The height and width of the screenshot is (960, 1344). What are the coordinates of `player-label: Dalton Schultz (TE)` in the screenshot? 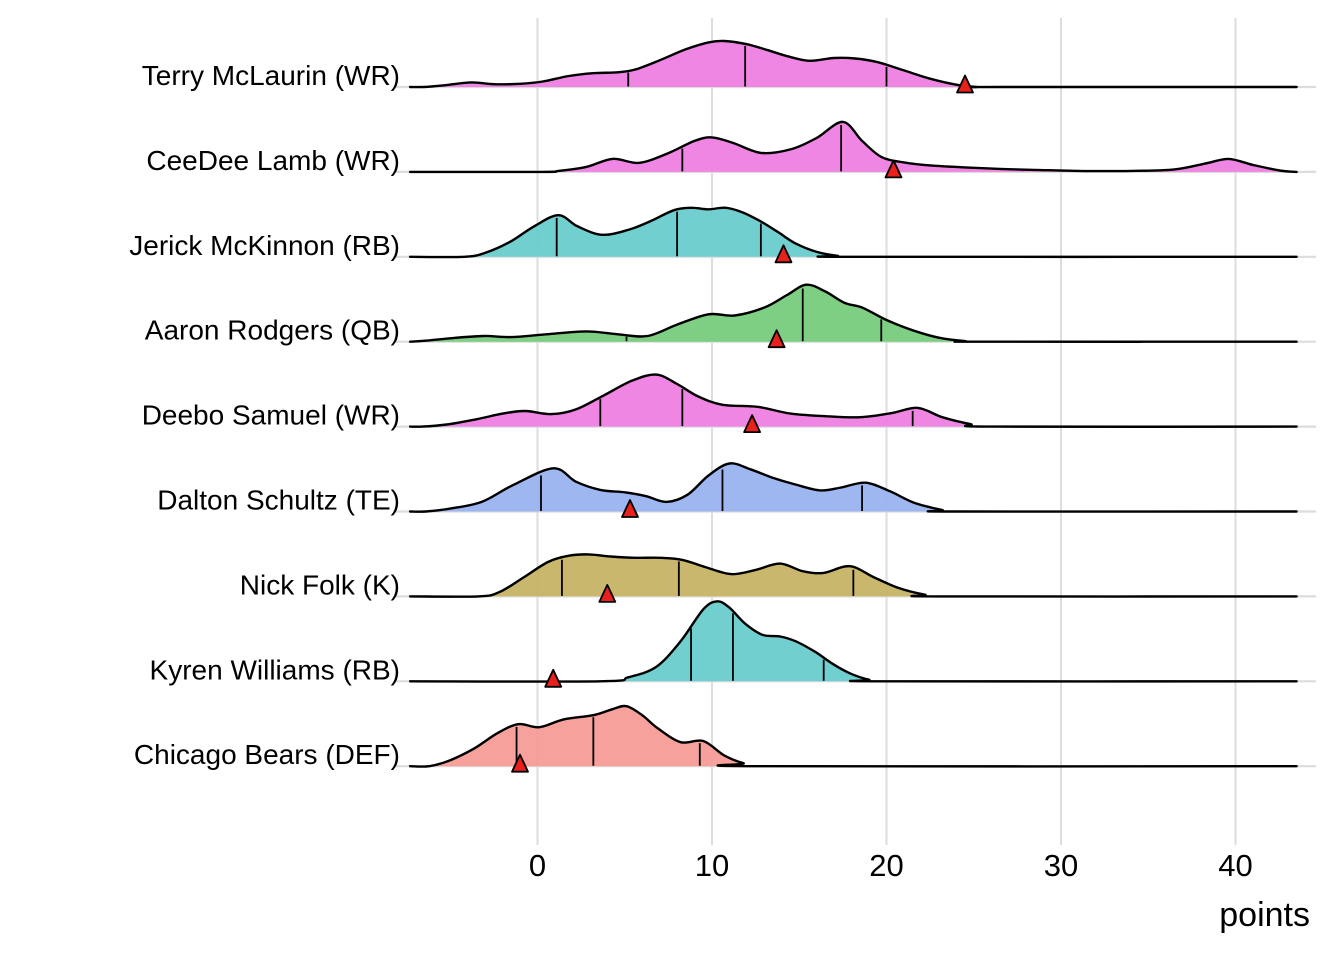 It's located at (278, 500).